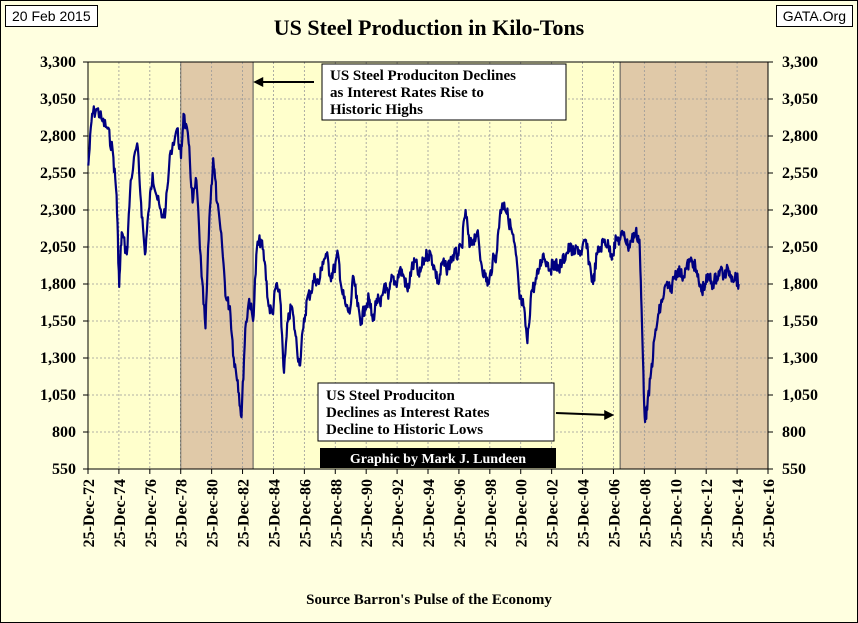 The image size is (858, 623). Describe the element at coordinates (676, 513) in the screenshot. I see `x-tick-label: 25-Dec-10` at that location.